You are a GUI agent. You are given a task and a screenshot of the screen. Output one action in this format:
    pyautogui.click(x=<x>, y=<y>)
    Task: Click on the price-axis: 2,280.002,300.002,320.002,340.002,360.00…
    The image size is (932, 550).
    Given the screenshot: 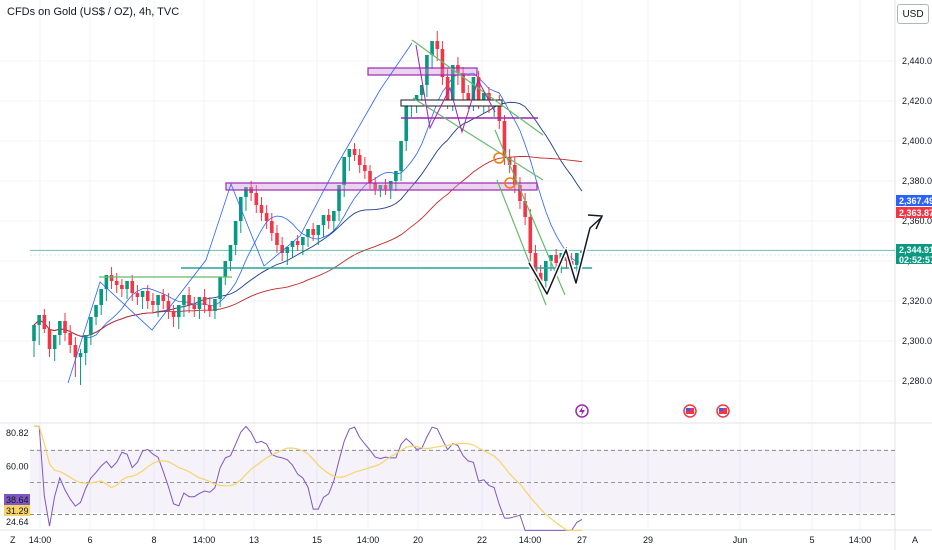 What is the action you would take?
    pyautogui.click(x=917, y=221)
    